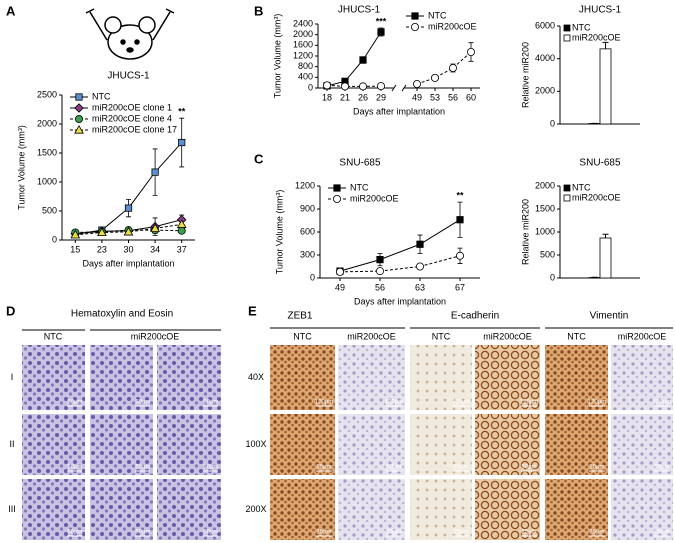 This screenshot has height=543, width=675. I want to click on row-label: 40X, so click(256, 377).